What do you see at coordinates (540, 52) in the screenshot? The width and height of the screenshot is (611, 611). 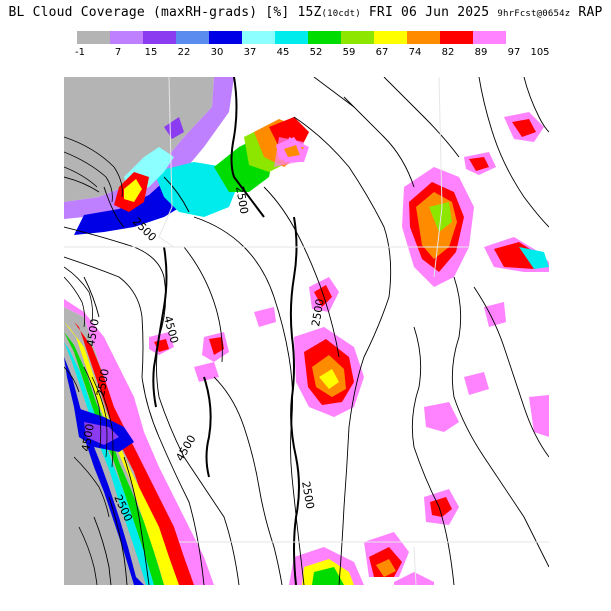 I see `colorbar-tick-label: 105` at bounding box center [540, 52].